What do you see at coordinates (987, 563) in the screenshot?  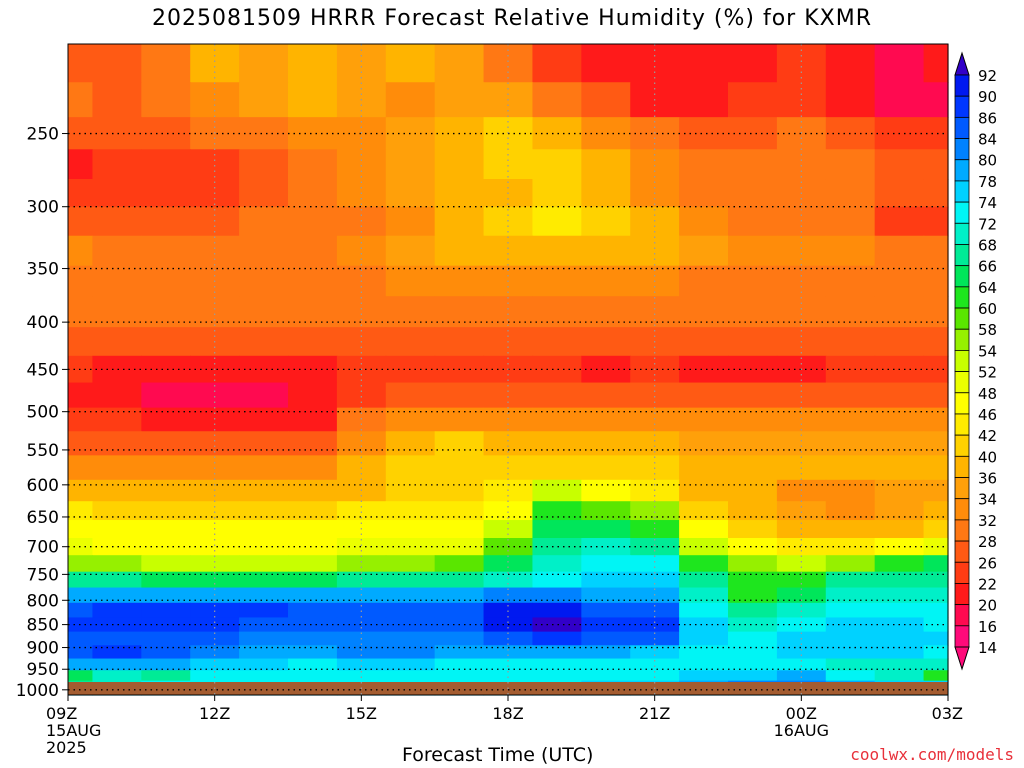 I see `colorbar-label: 26` at bounding box center [987, 563].